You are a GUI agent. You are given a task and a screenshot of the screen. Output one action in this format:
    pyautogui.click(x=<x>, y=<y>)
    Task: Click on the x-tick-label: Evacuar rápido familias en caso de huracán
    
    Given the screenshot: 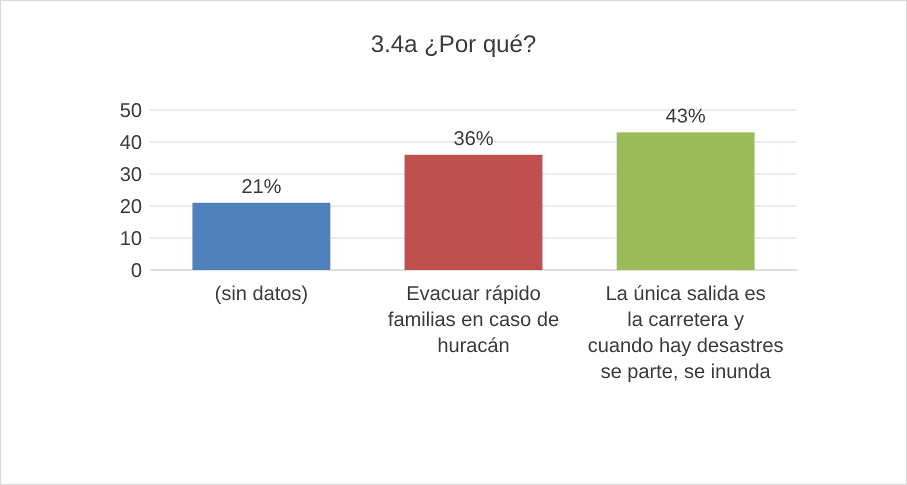 What is the action you would take?
    pyautogui.click(x=474, y=320)
    